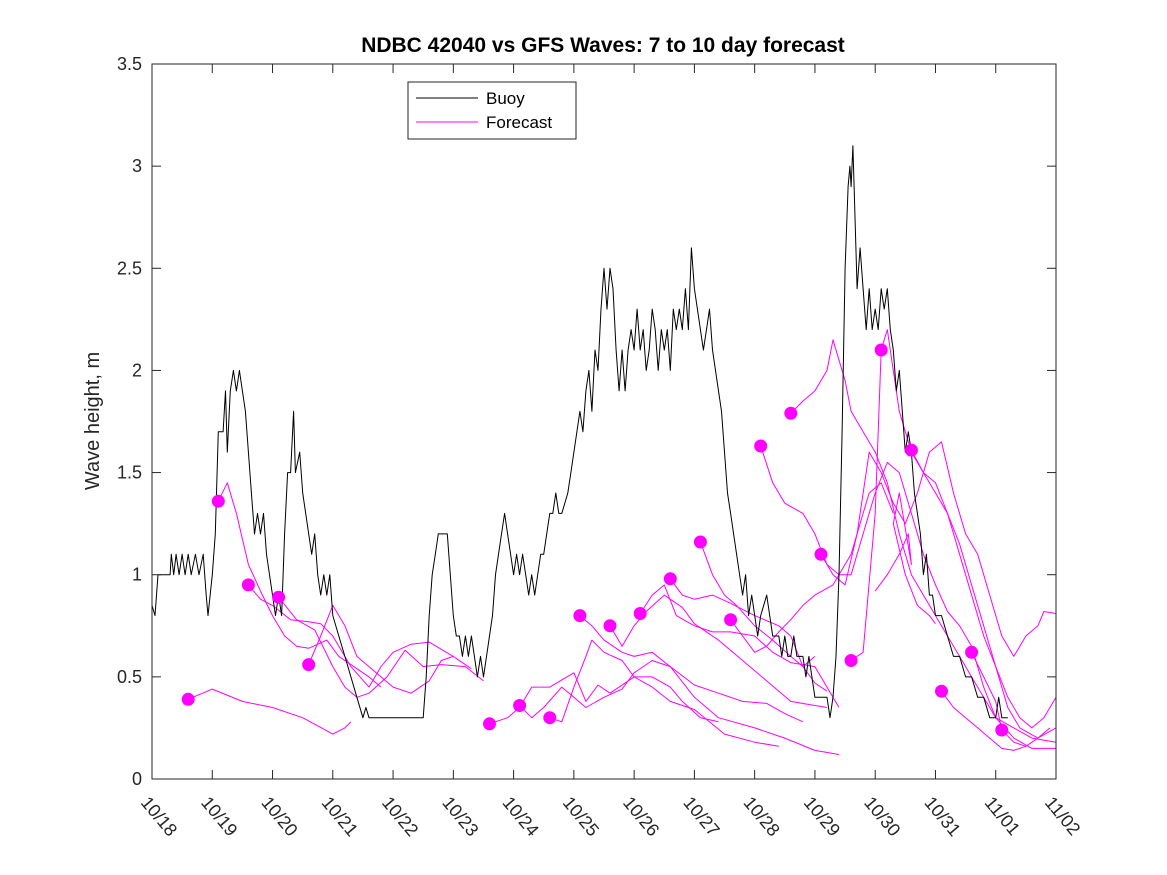 Image resolution: width=1167 pixels, height=875 pixels. Describe the element at coordinates (137, 779) in the screenshot. I see `y-tick-label: 0` at that location.